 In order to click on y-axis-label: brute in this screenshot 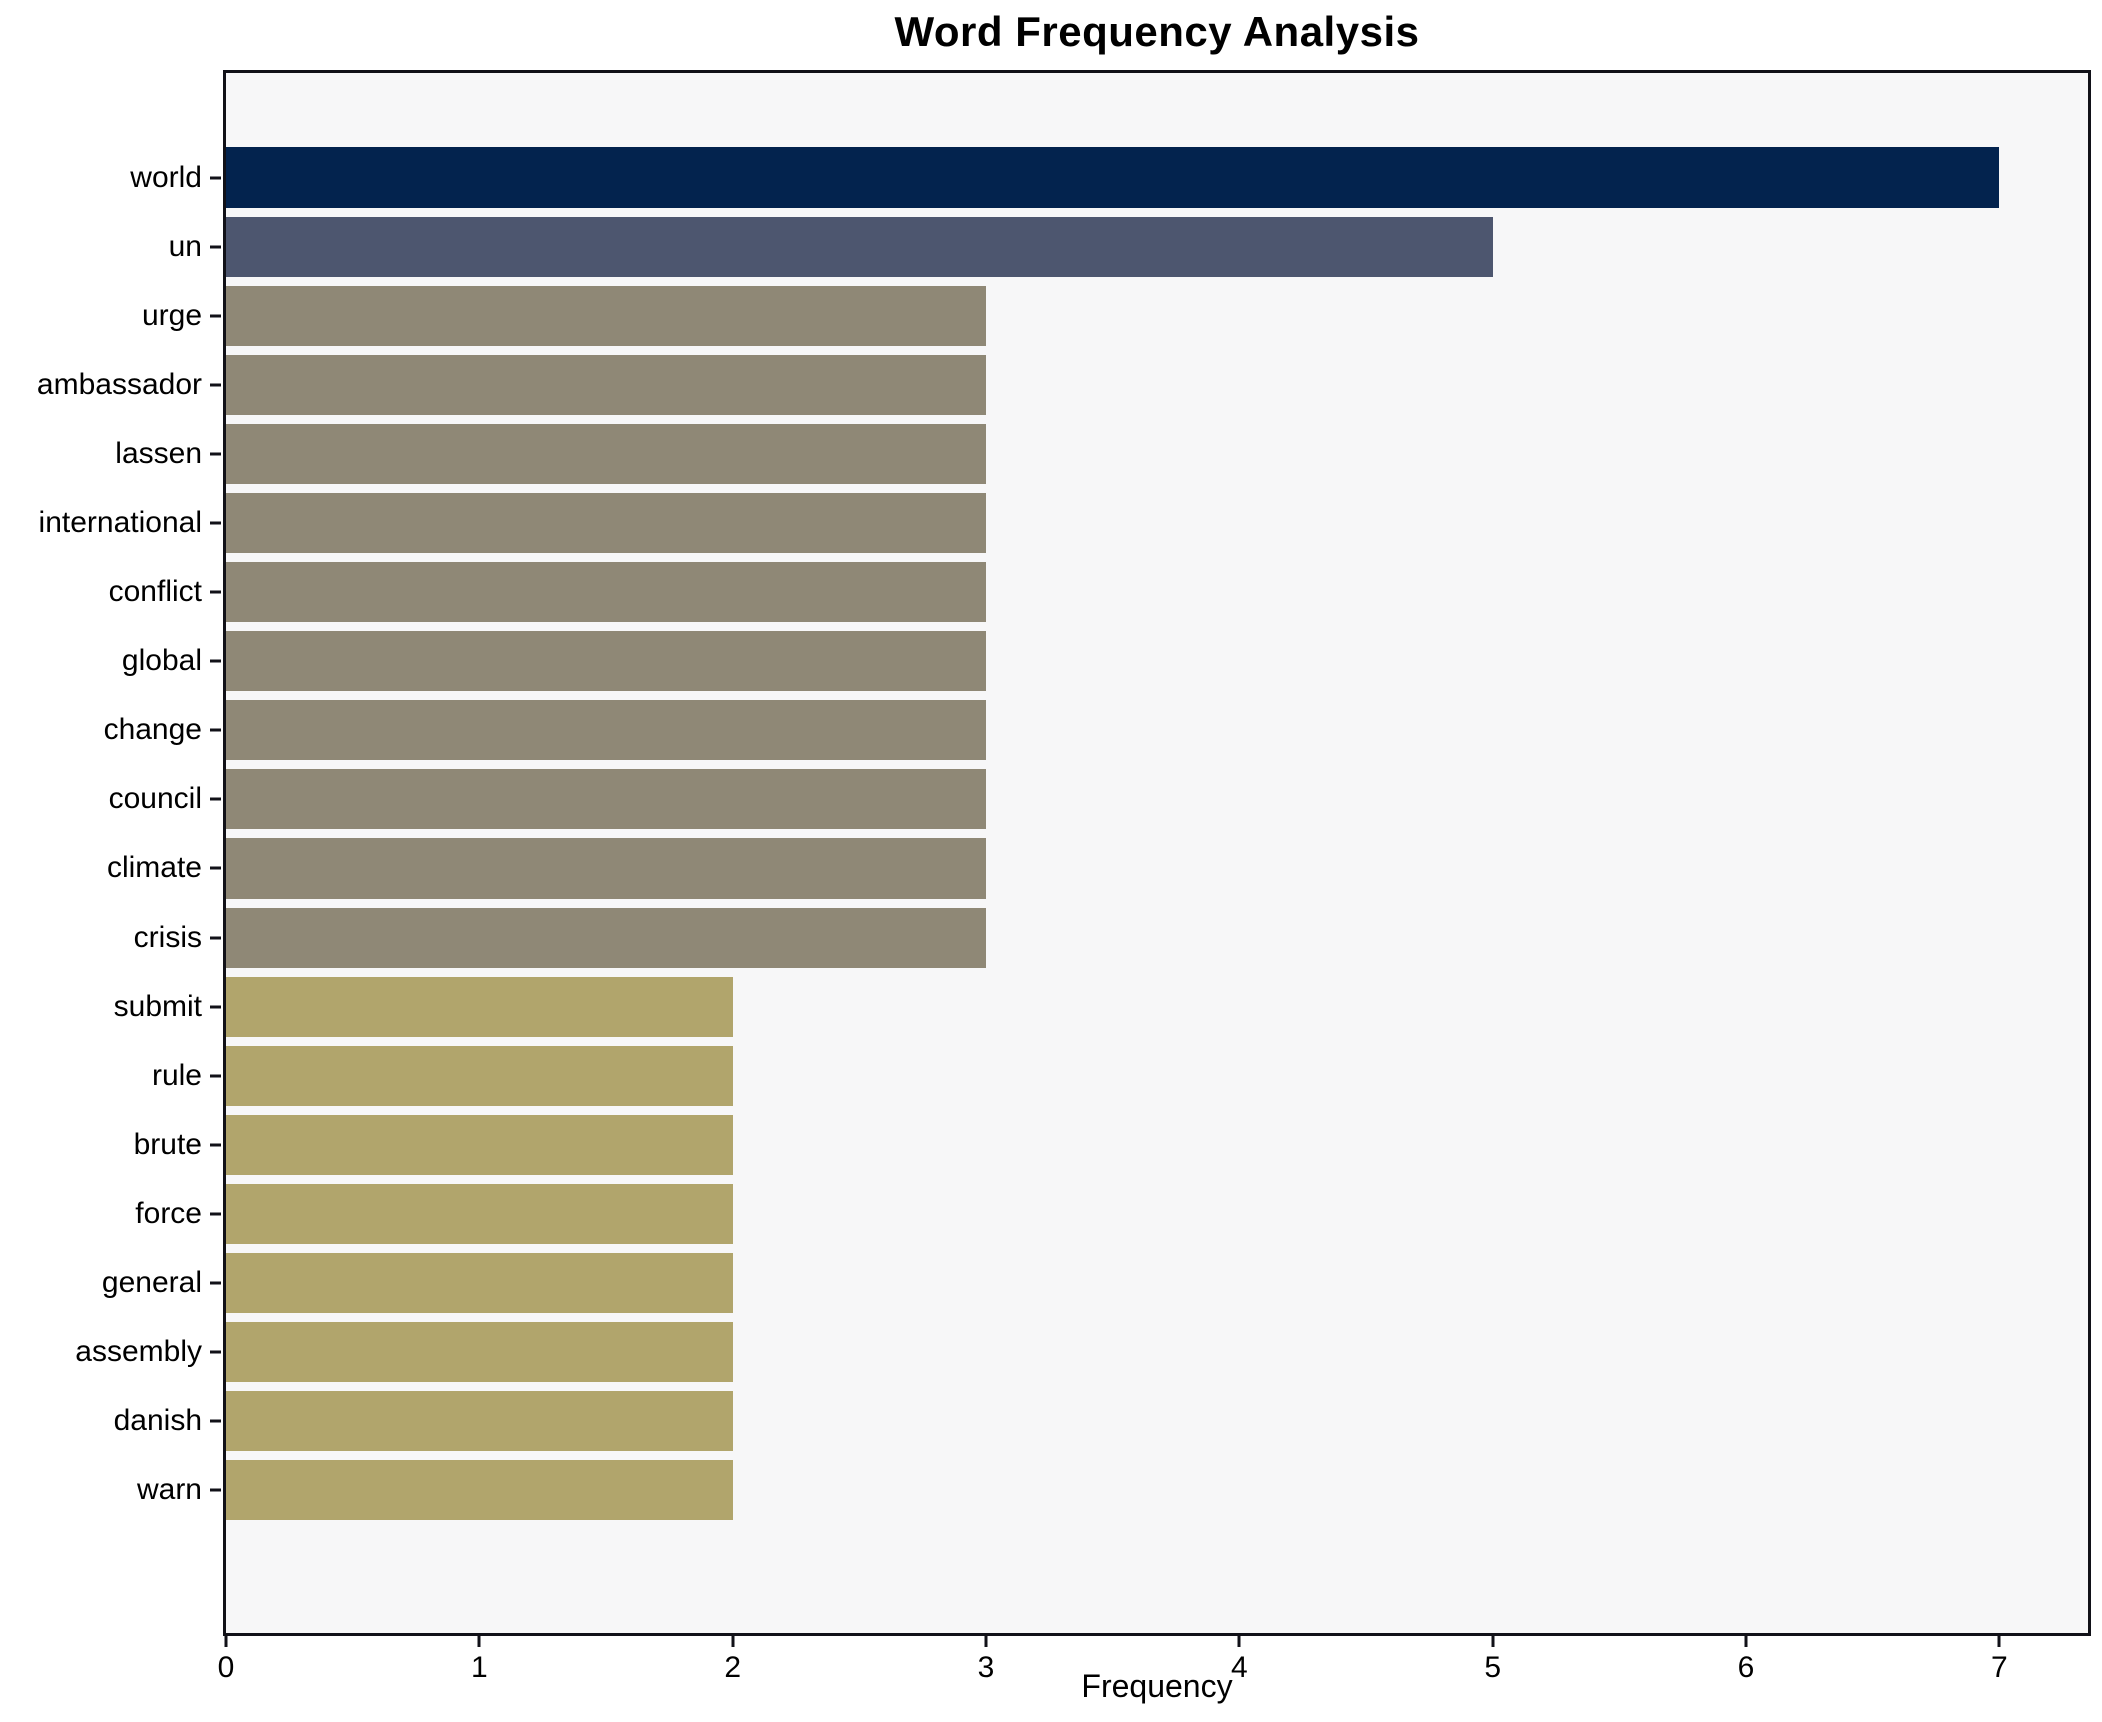, I will do `click(167, 1144)`.